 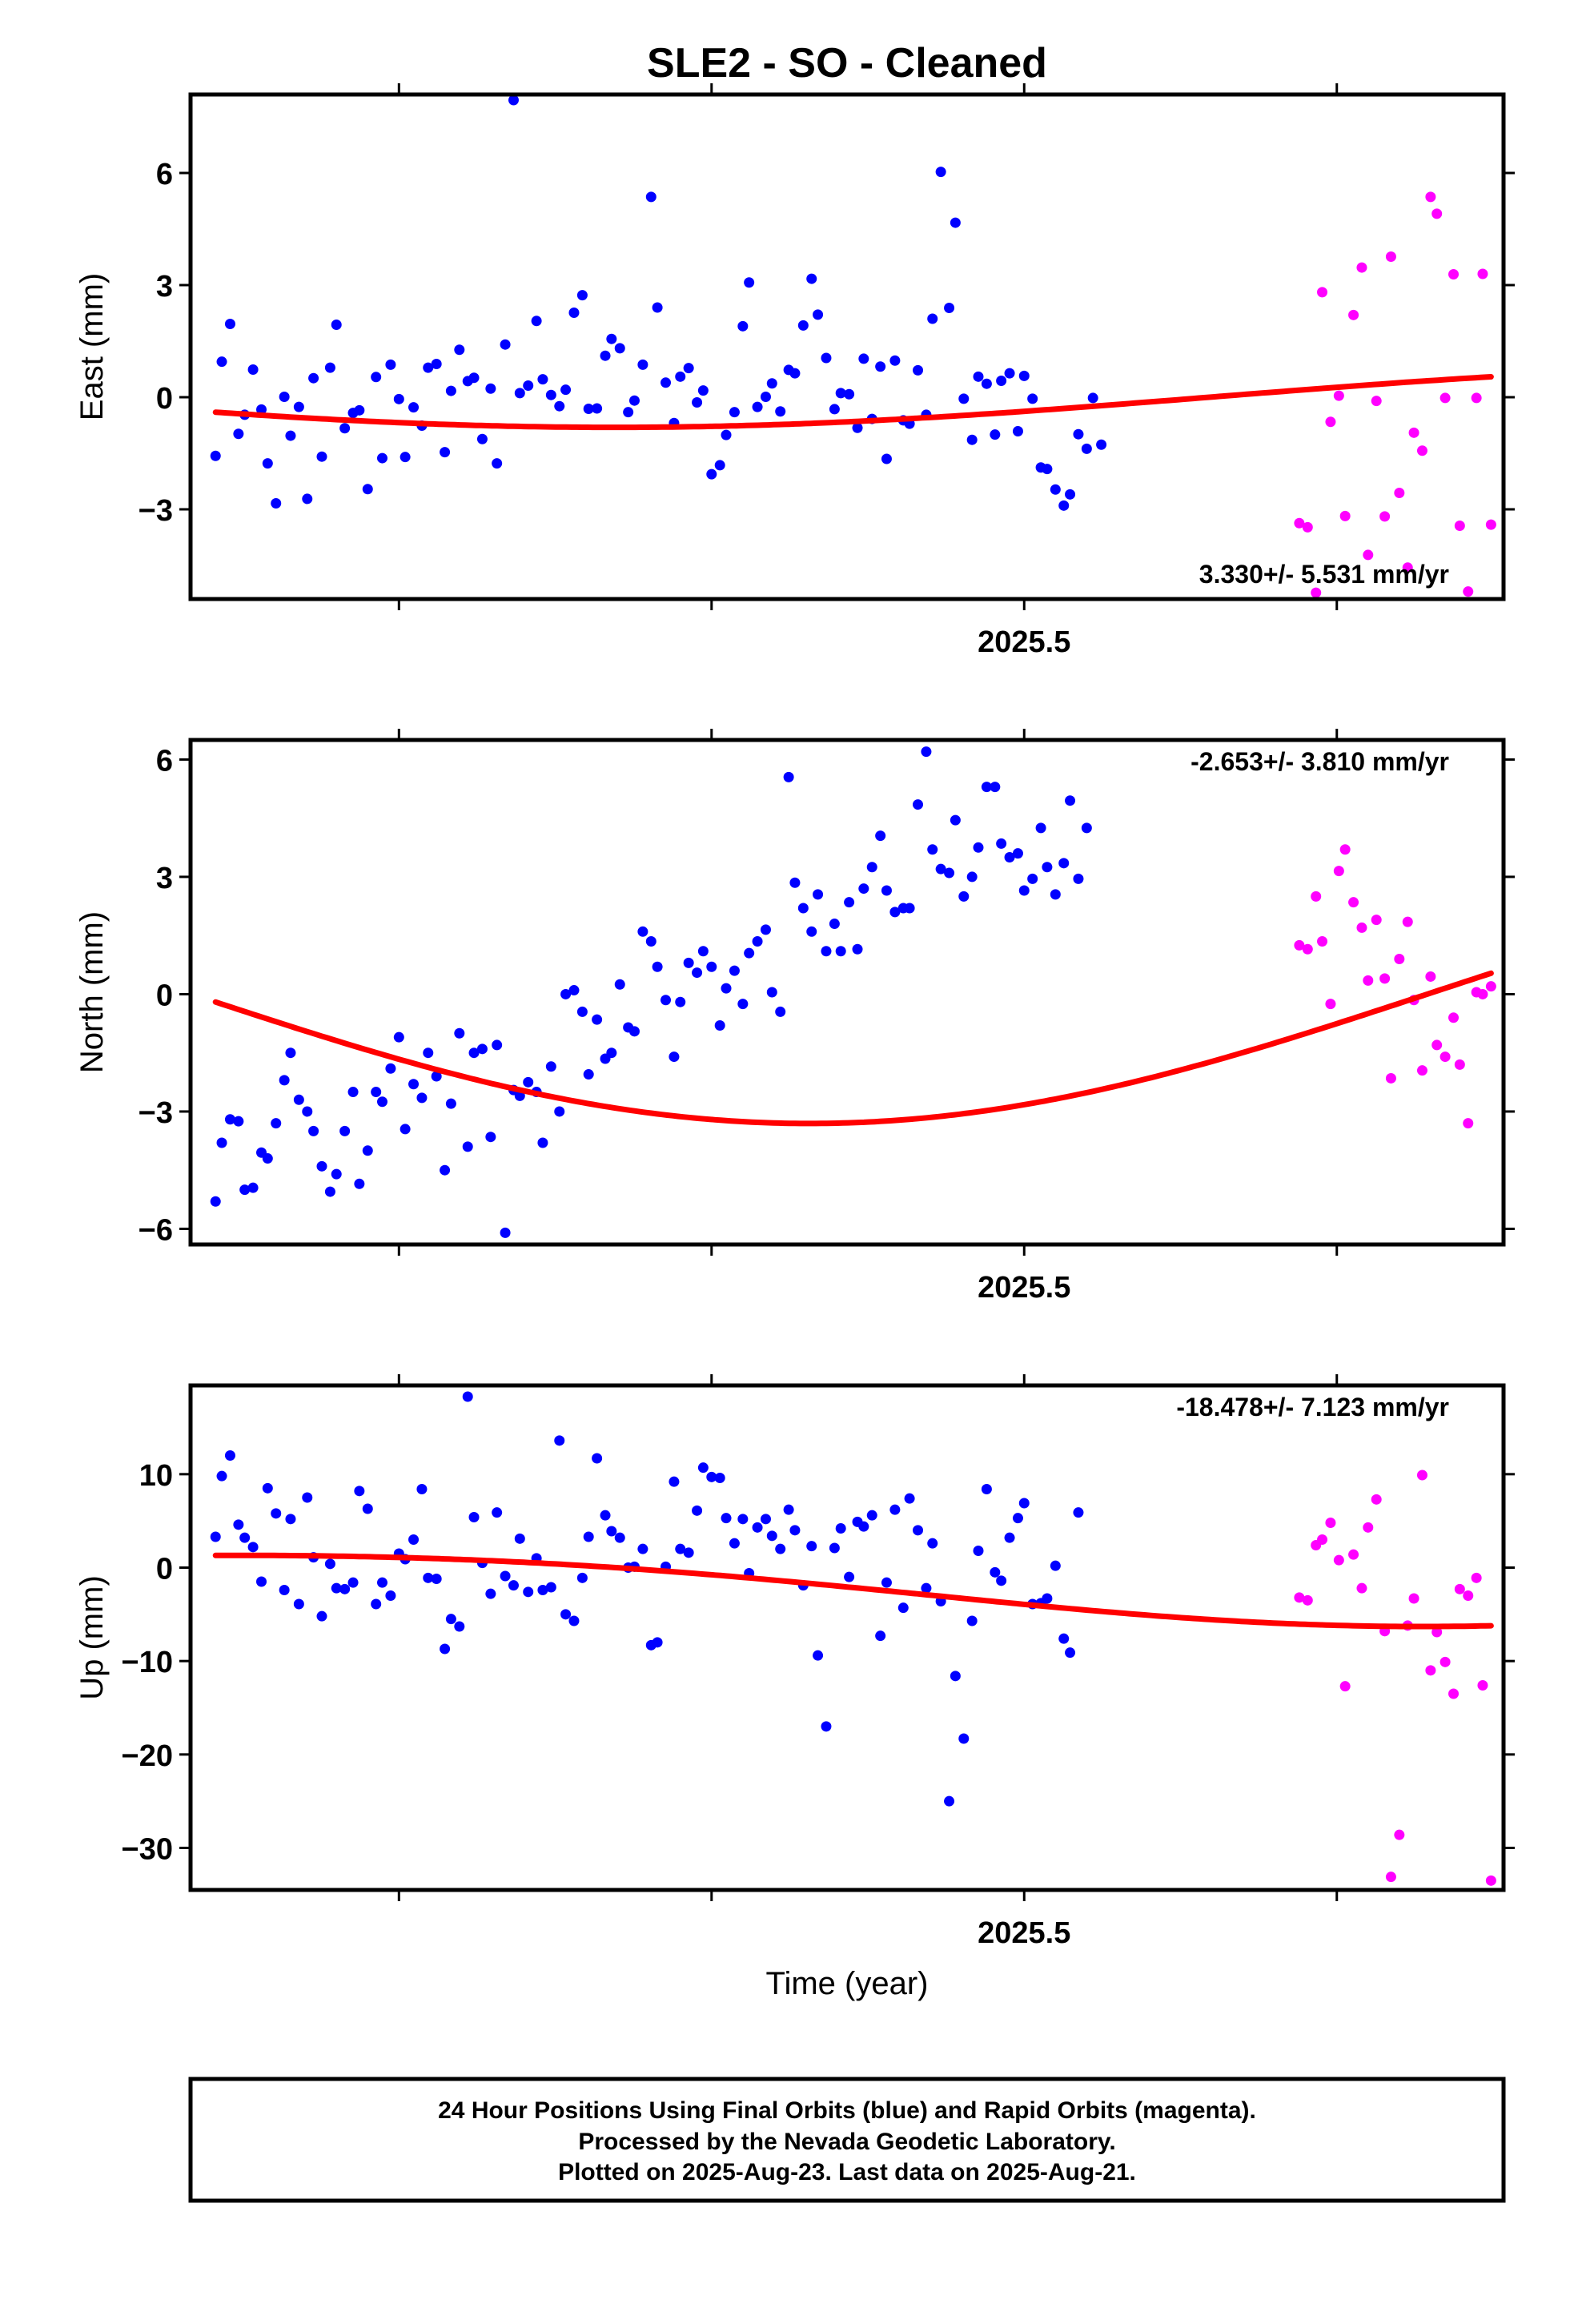 What do you see at coordinates (156, 1113) in the screenshot?
I see `y-tick-label: −3` at bounding box center [156, 1113].